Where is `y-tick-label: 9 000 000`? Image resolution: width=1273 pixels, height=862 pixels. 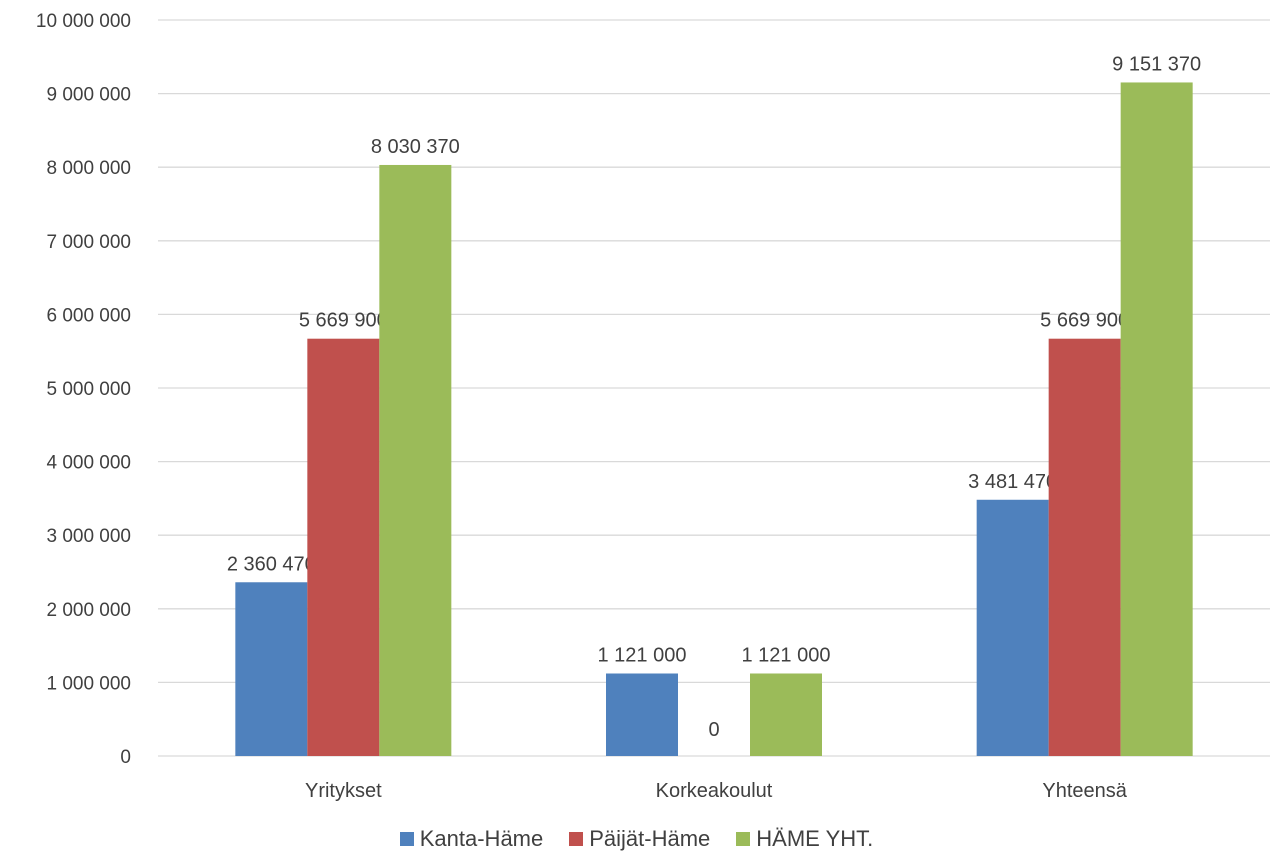 y-tick-label: 9 000 000 is located at coordinates (88, 95).